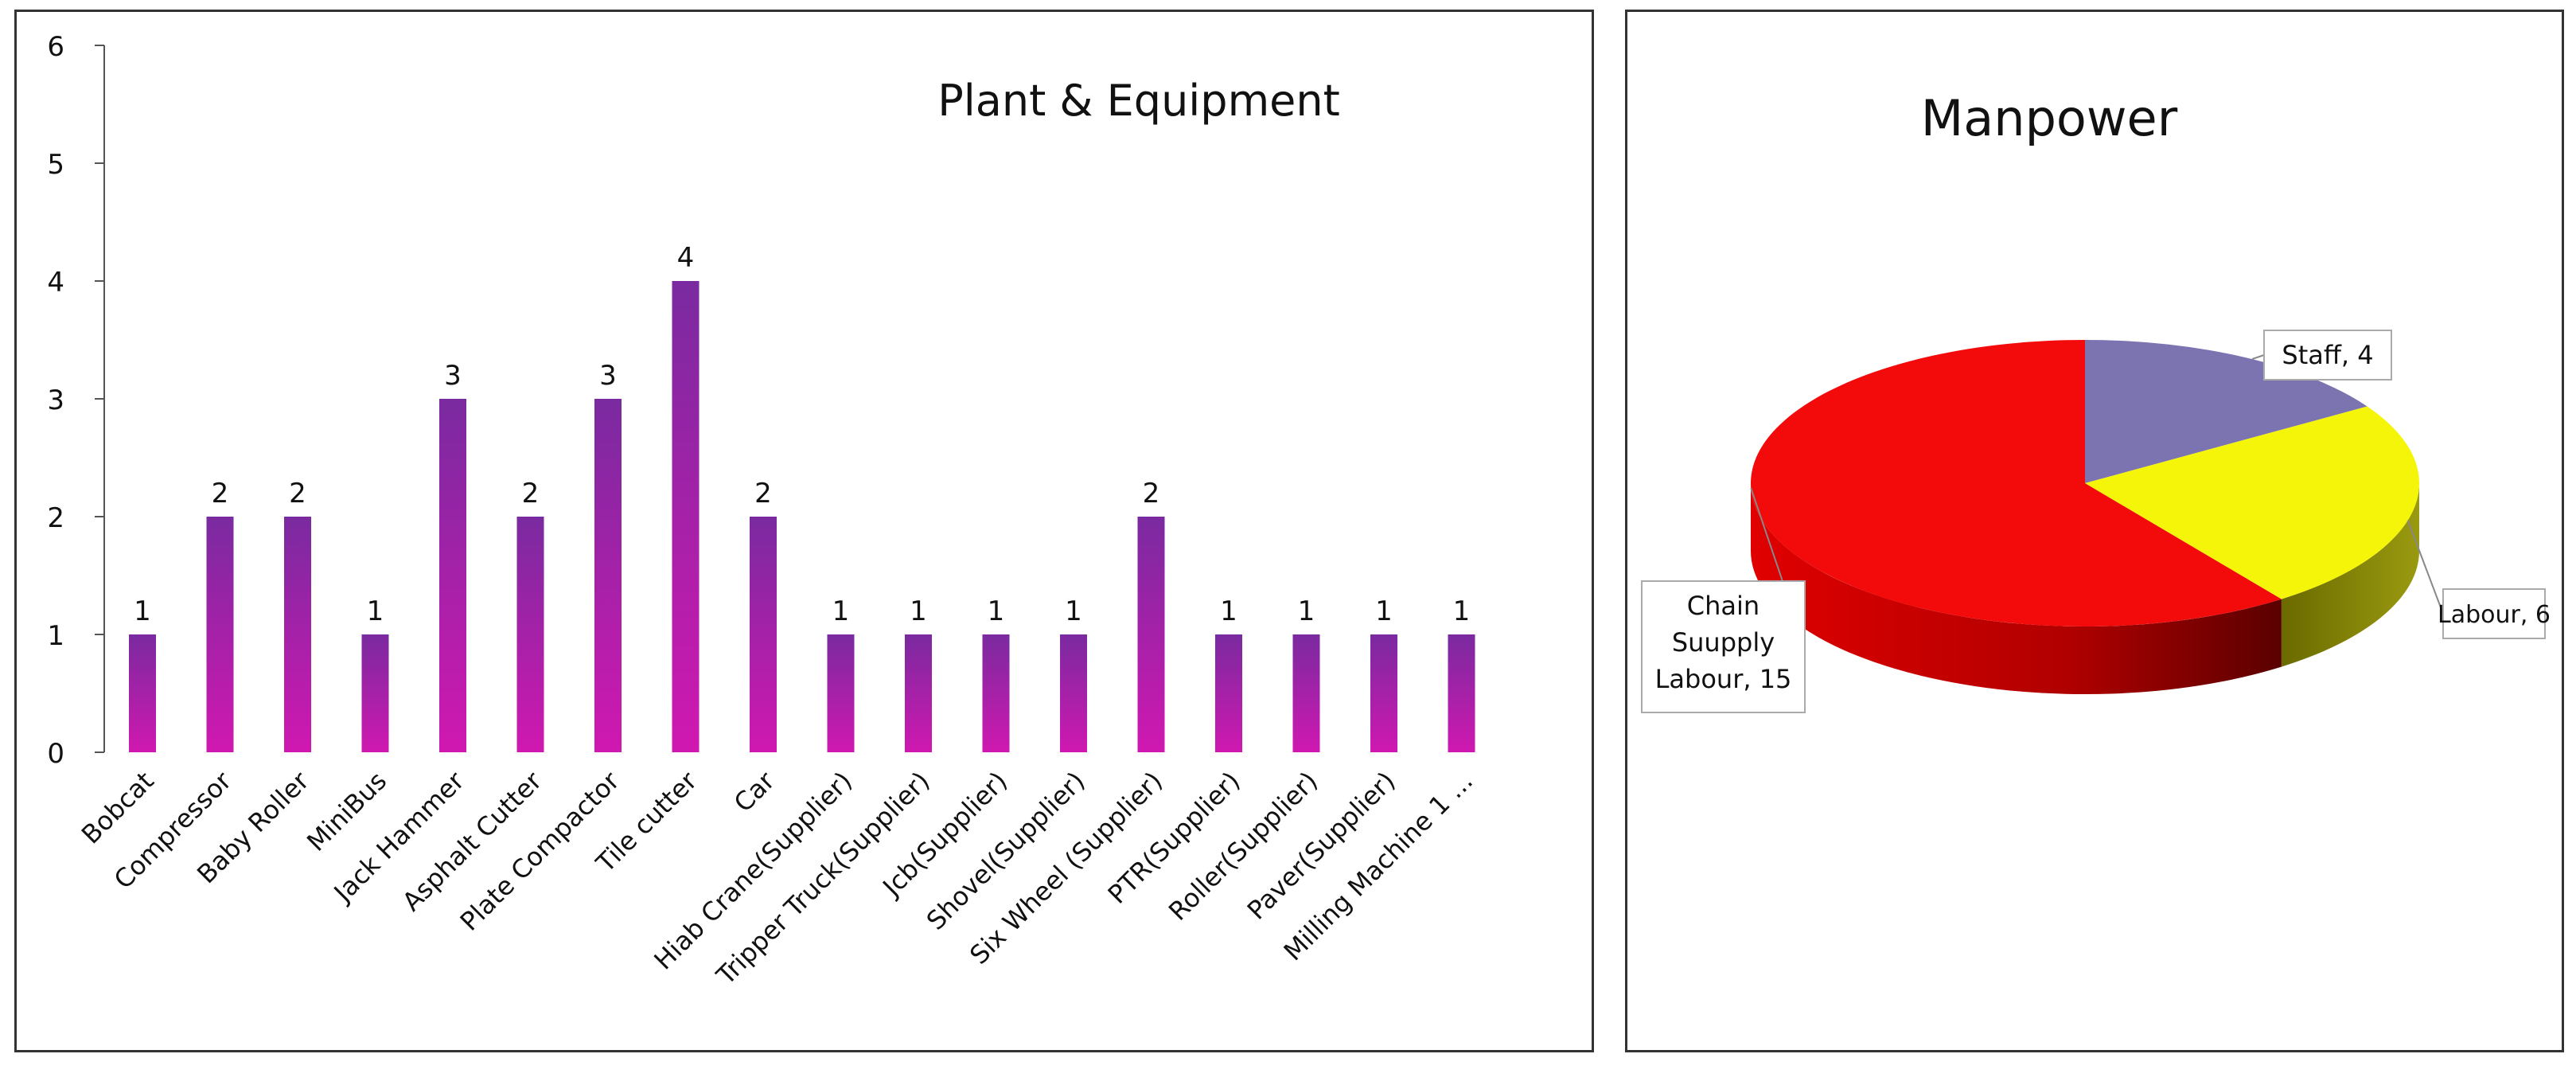 The image size is (2576, 1089). Describe the element at coordinates (1174, 838) in the screenshot. I see `x-tick-label: PTR(Supplier)` at that location.